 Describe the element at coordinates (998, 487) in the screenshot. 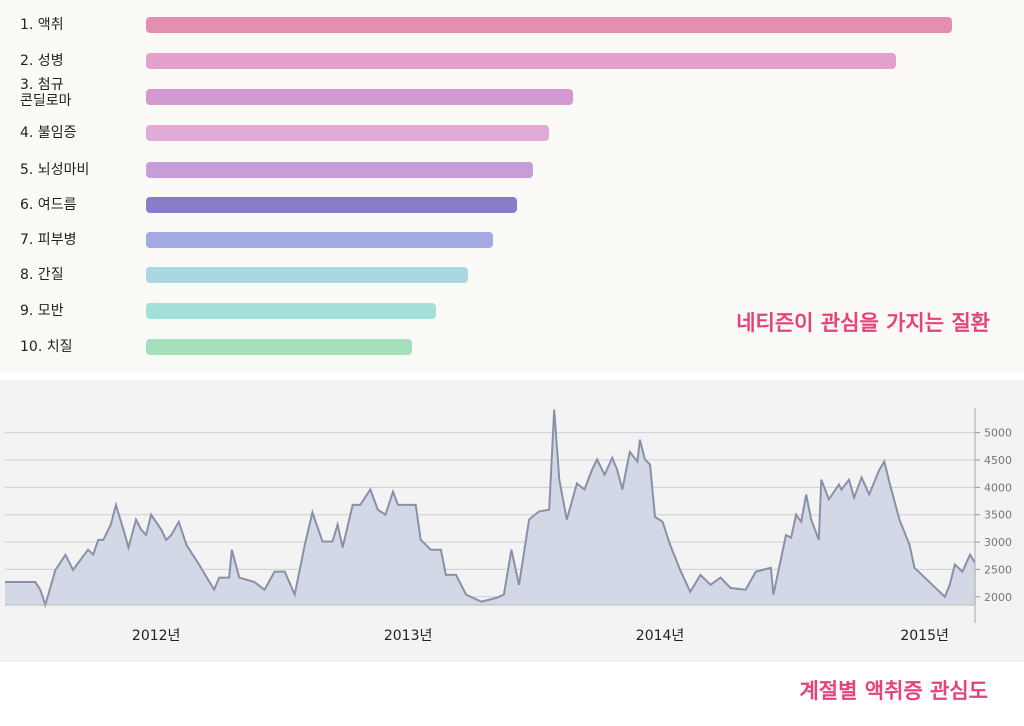

I see `y-tick-label: 4000` at that location.